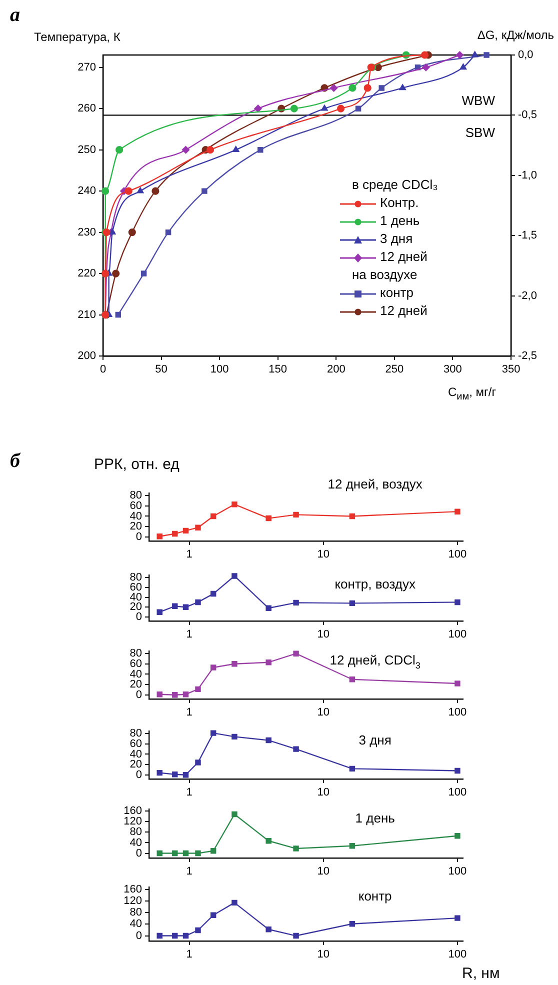 The width and height of the screenshot is (558, 985). What do you see at coordinates (480, 132) in the screenshot?
I see `annotation: SBW` at bounding box center [480, 132].